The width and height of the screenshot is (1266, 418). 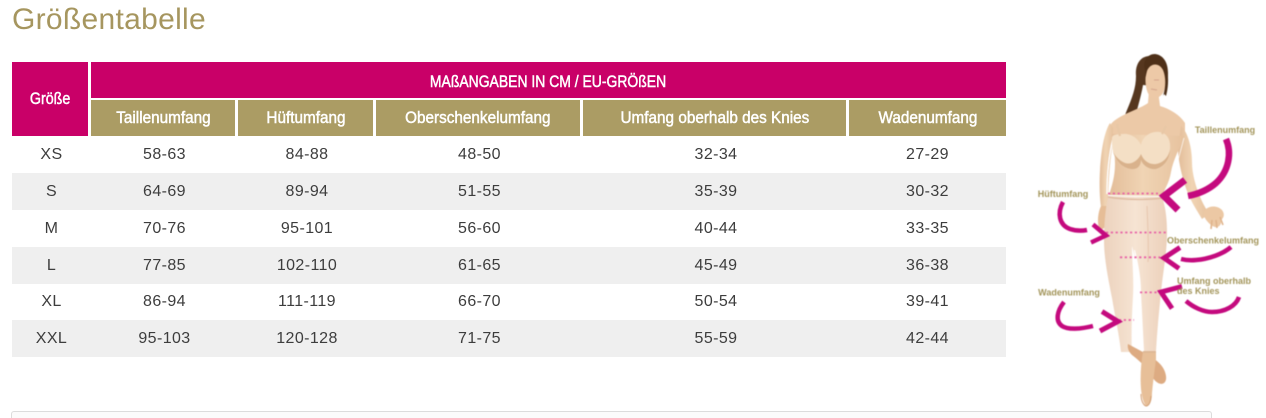 What do you see at coordinates (1225, 130) in the screenshot?
I see `svg-text: Taillenumfang` at bounding box center [1225, 130].